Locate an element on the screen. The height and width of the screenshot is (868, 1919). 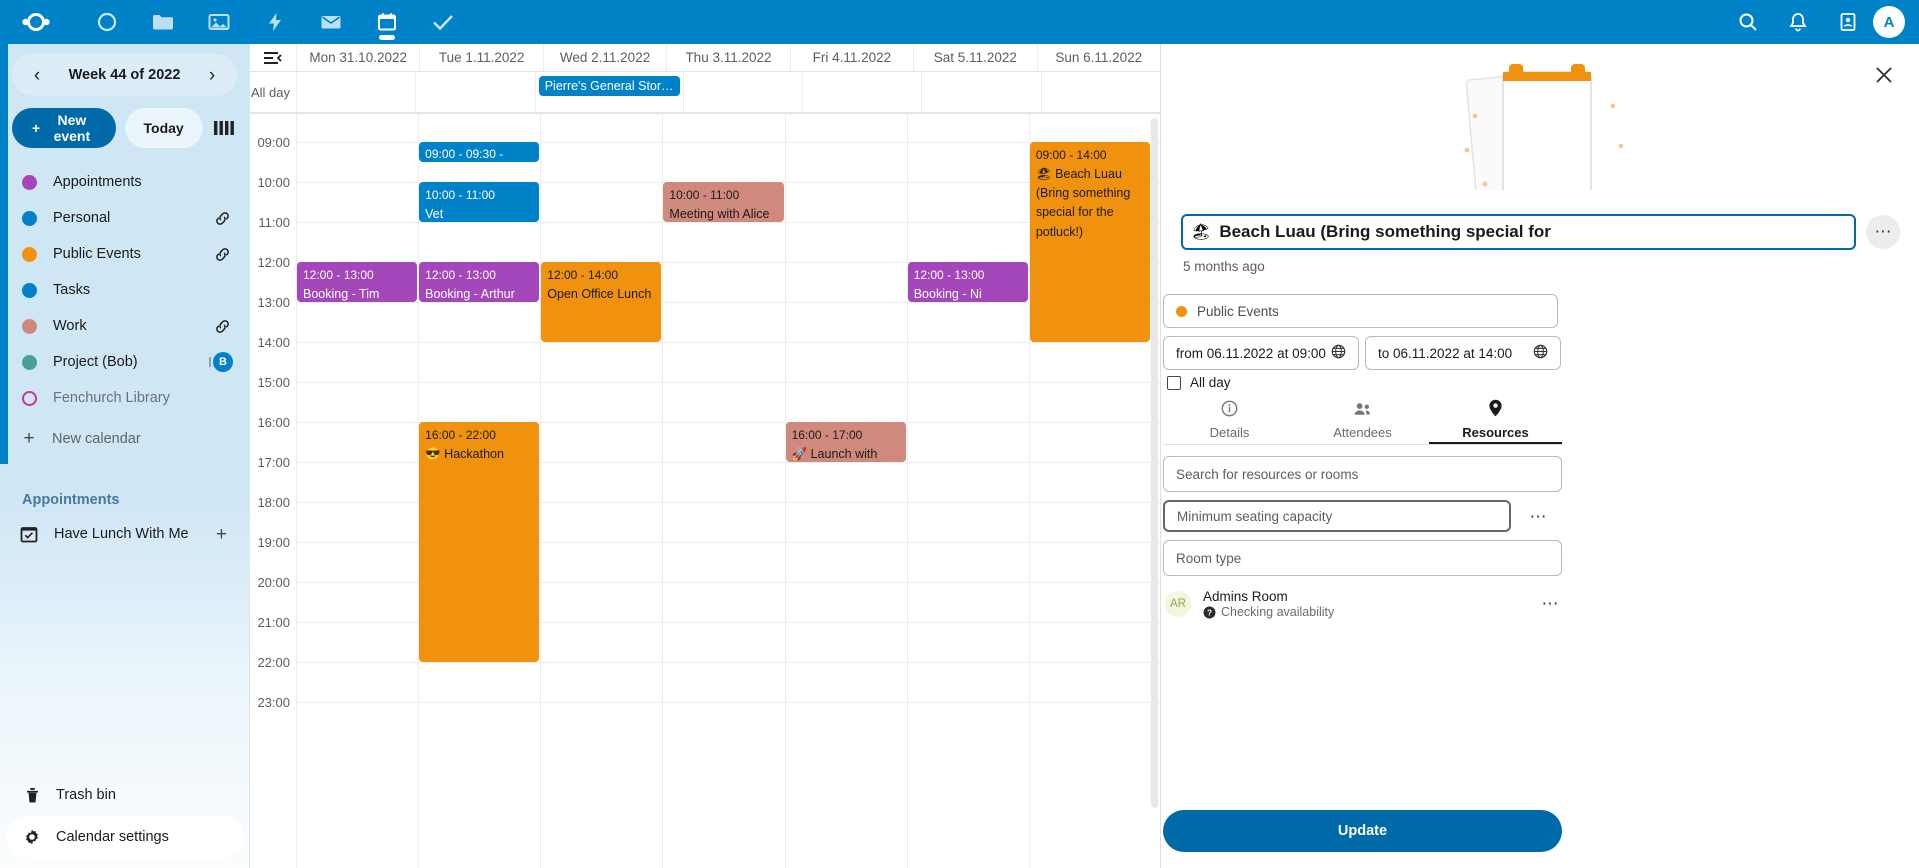
search-icon is located at coordinates (1748, 22).